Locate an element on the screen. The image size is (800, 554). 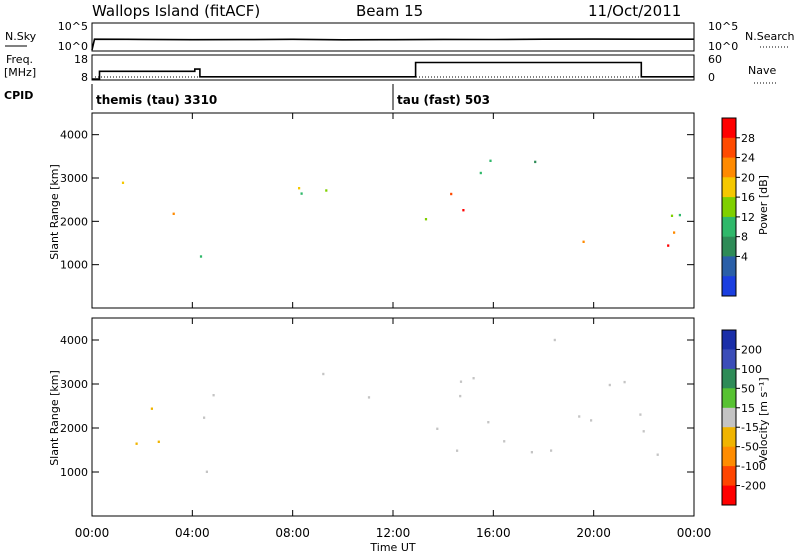
velocity-colorbar-label: Velocity [m s⁻¹] is located at coordinates (763, 419).